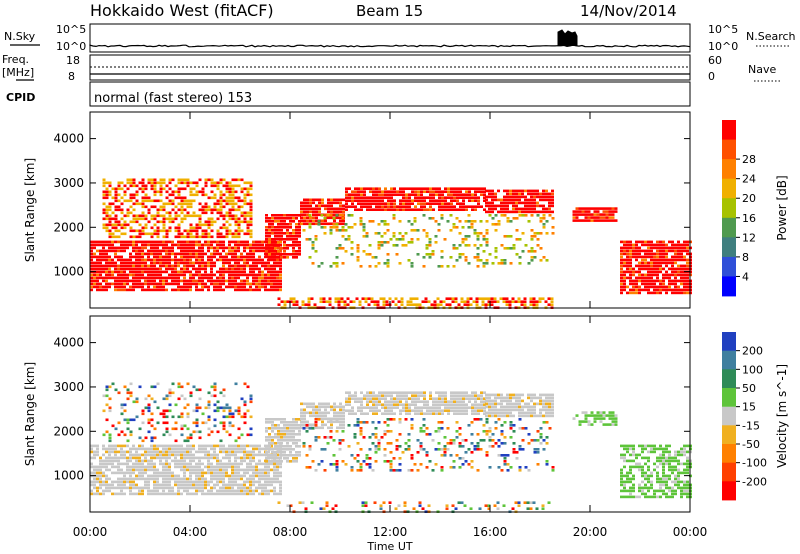  Describe the element at coordinates (711, 76) in the screenshot. I see `freq-right-tick-bottom: 0` at that location.